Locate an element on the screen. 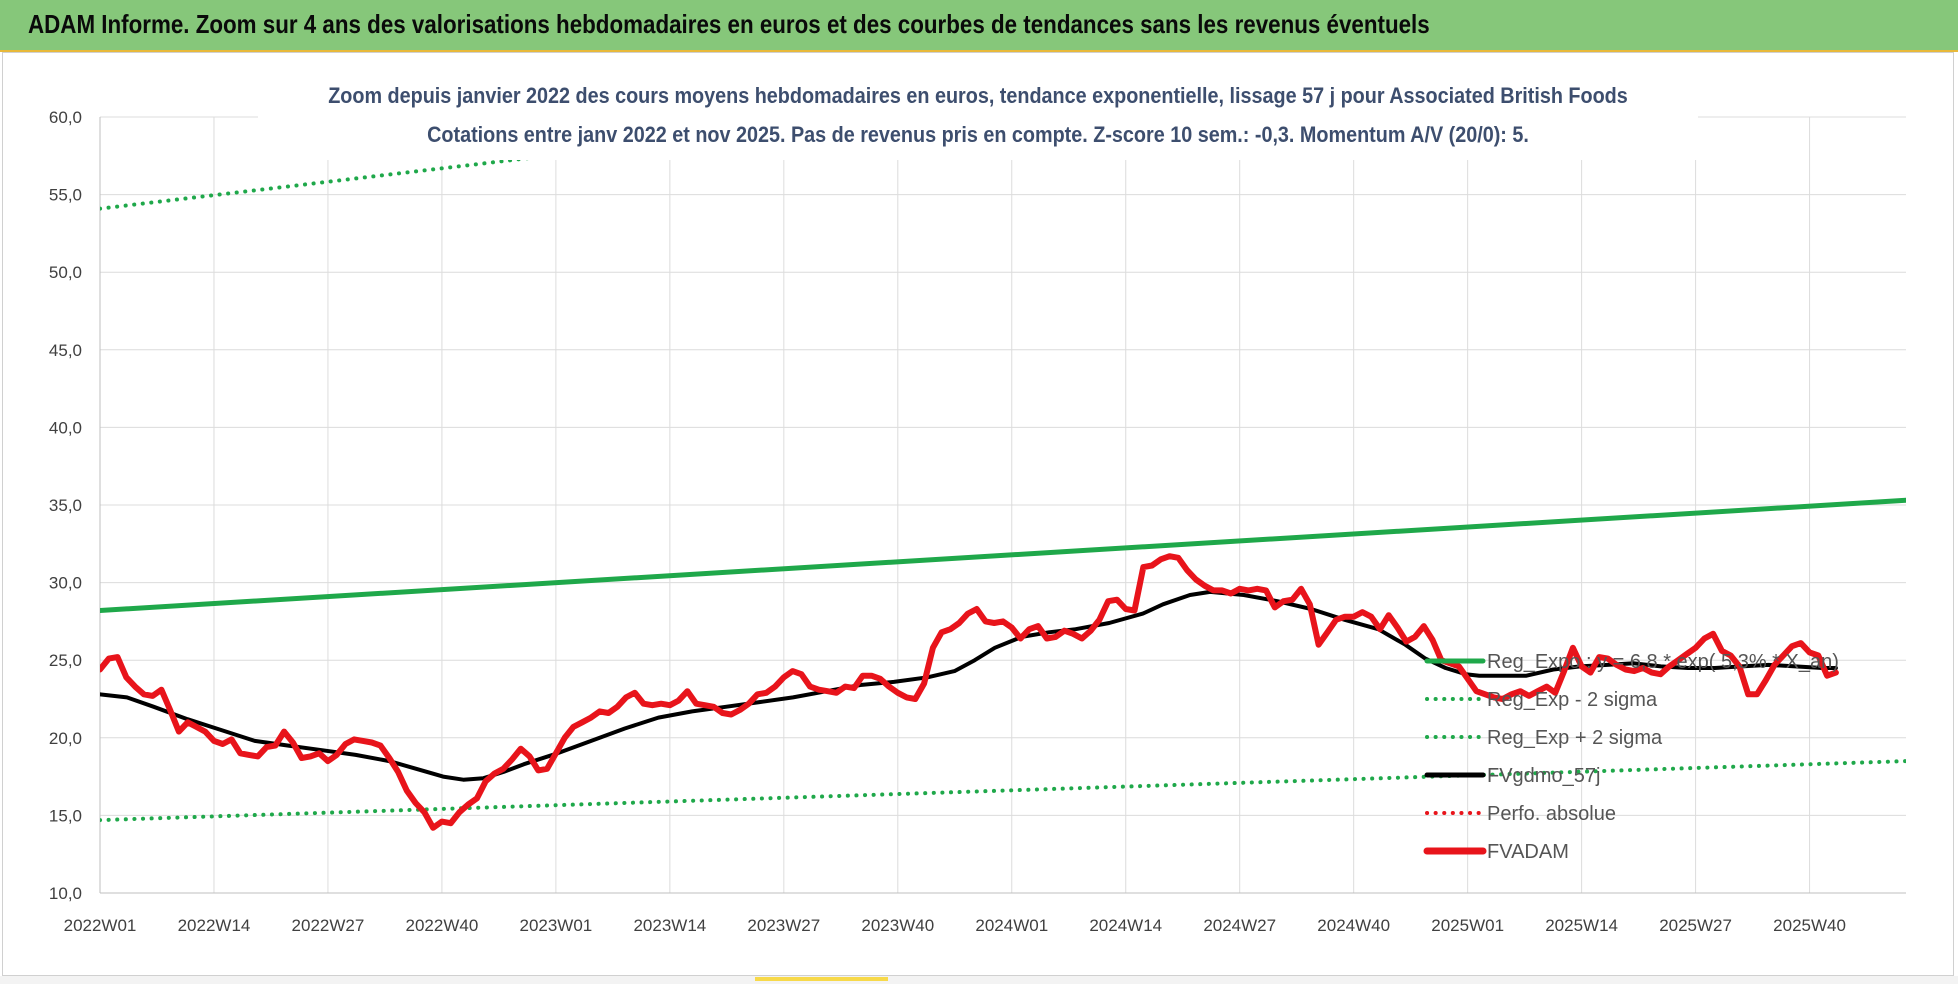 The height and width of the screenshot is (984, 1958). y-tick-label: 30,0 is located at coordinates (65, 583).